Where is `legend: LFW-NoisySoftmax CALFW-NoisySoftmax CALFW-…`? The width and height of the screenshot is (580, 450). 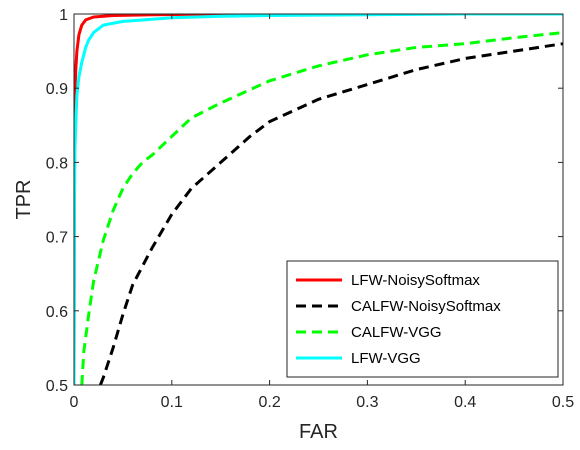 legend: LFW-NoisySoftmax CALFW-NoisySoftmax CALFW-… is located at coordinates (422, 319).